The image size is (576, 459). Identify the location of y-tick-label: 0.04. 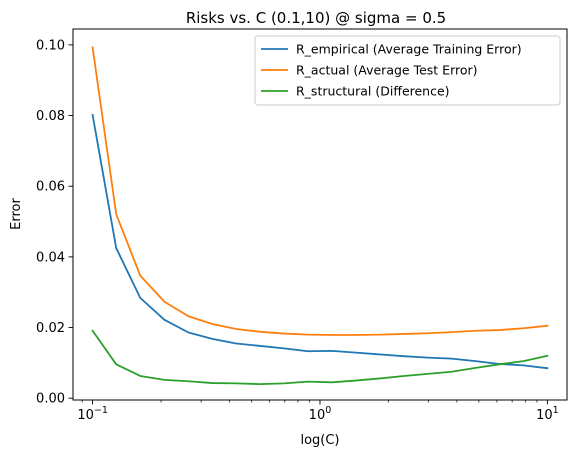
(50, 257).